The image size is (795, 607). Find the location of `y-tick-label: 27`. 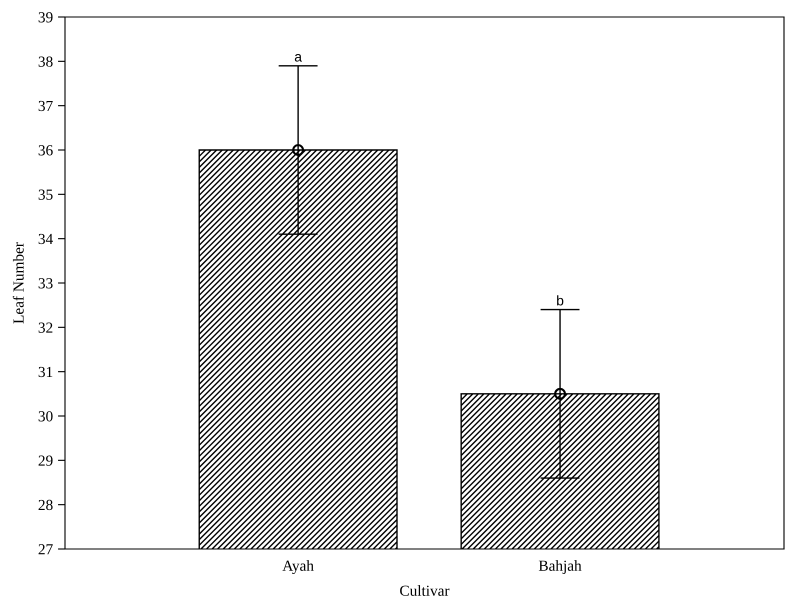

y-tick-label: 27 is located at coordinates (45, 549).